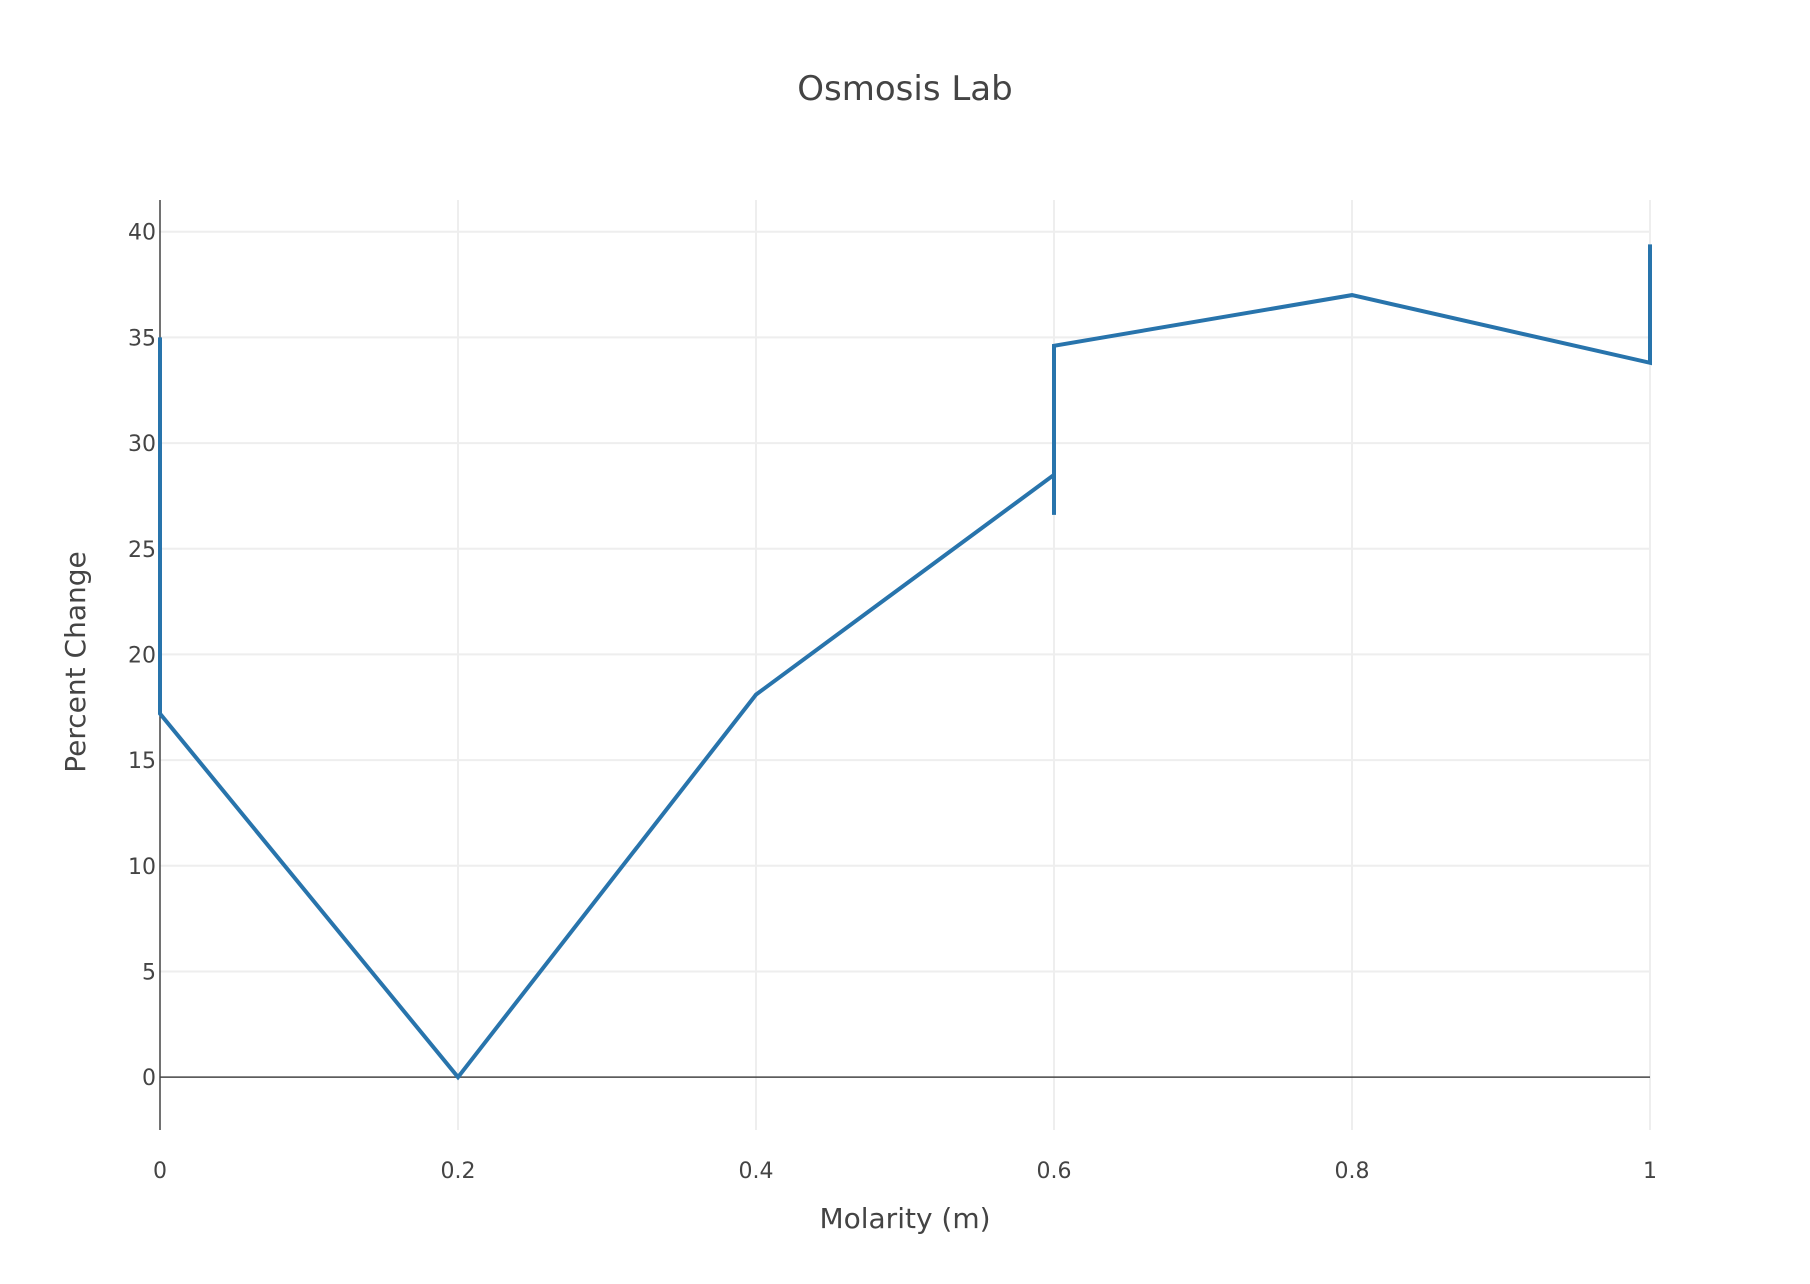  I want to click on y-tick-label: 10, so click(142, 867).